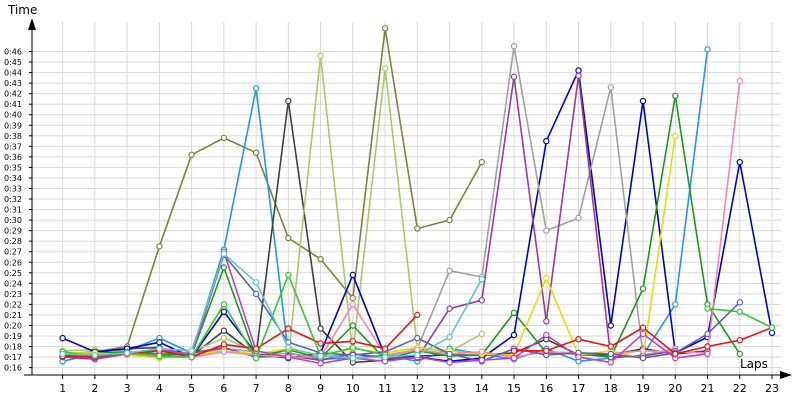  What do you see at coordinates (450, 388) in the screenshot?
I see `x-tick-label: 13` at bounding box center [450, 388].